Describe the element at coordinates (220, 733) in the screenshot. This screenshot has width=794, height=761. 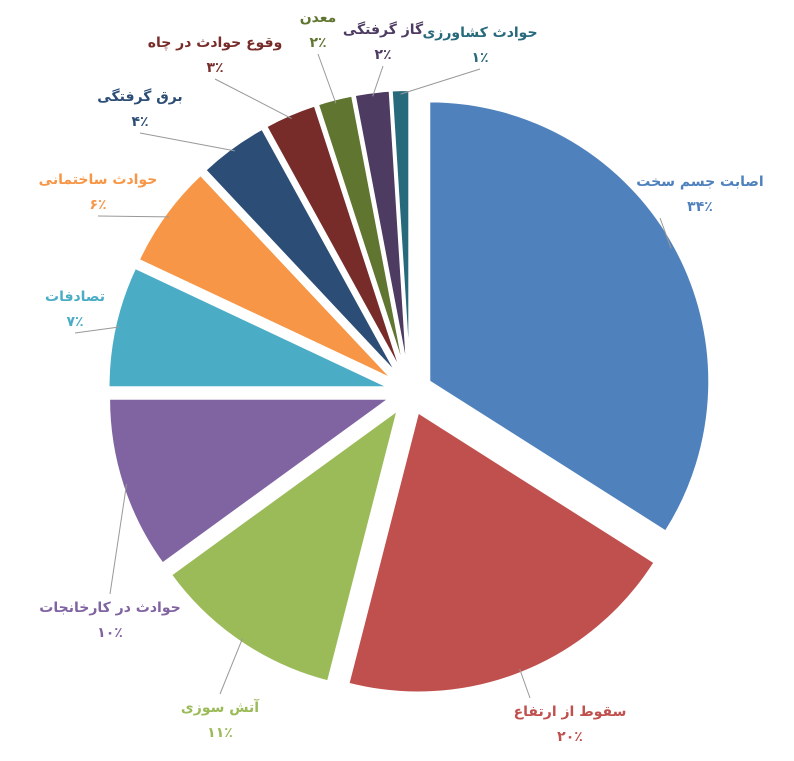
I see `value-label: ۱۱٪` at that location.